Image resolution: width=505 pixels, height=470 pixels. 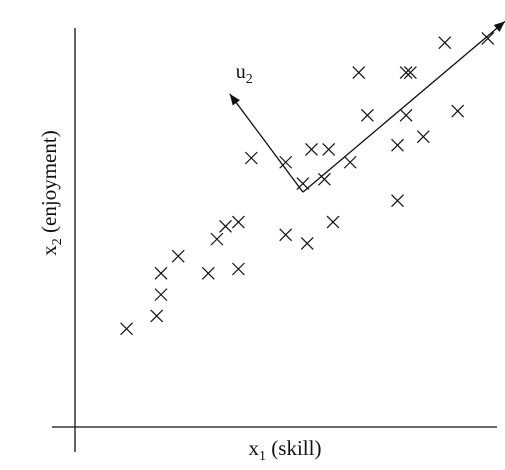 I want to click on vector-u1-line, so click(x=403, y=106).